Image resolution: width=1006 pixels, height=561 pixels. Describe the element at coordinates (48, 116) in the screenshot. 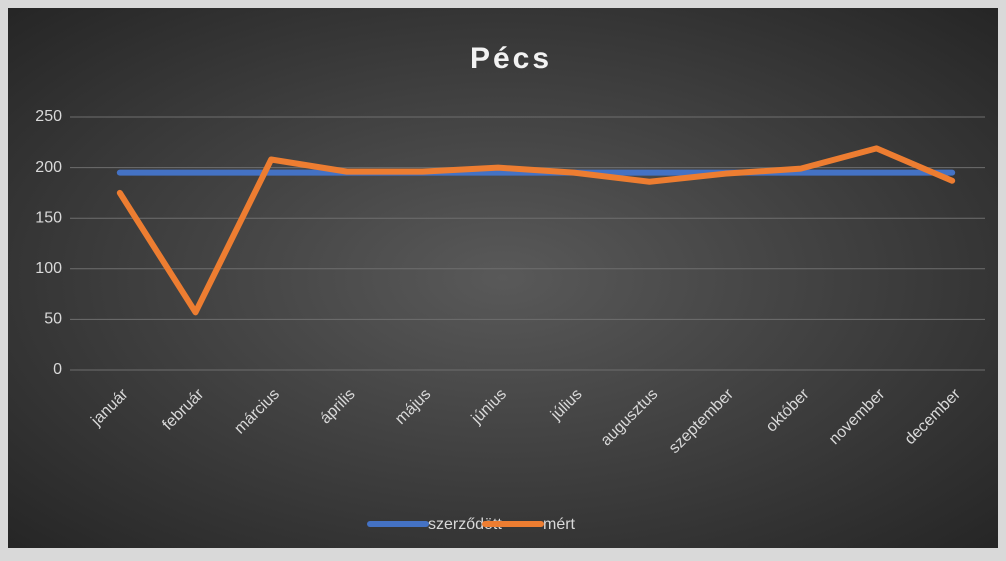

I see `y-tick-label: 250` at that location.